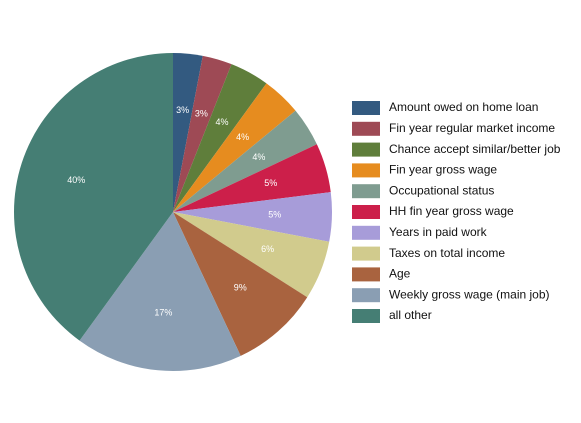 This screenshot has width=581, height=423. What do you see at coordinates (475, 149) in the screenshot?
I see `legend-label: Chance accept similar/better job` at bounding box center [475, 149].